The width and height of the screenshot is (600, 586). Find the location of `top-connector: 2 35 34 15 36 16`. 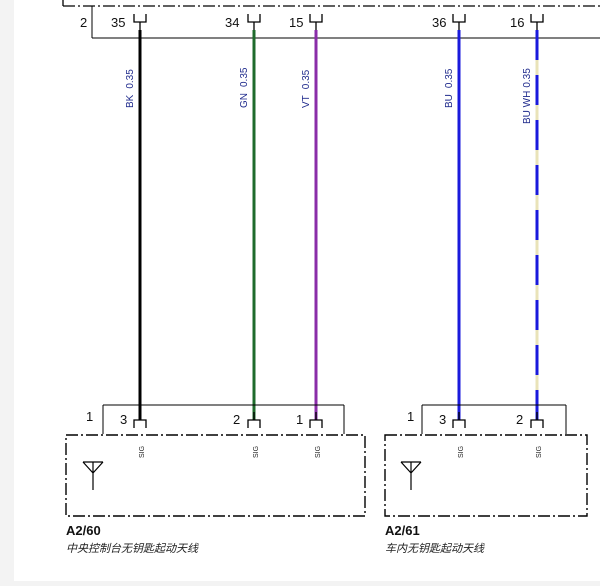

top-connector: 2 35 34 15 36 16 is located at coordinates (331, 19).